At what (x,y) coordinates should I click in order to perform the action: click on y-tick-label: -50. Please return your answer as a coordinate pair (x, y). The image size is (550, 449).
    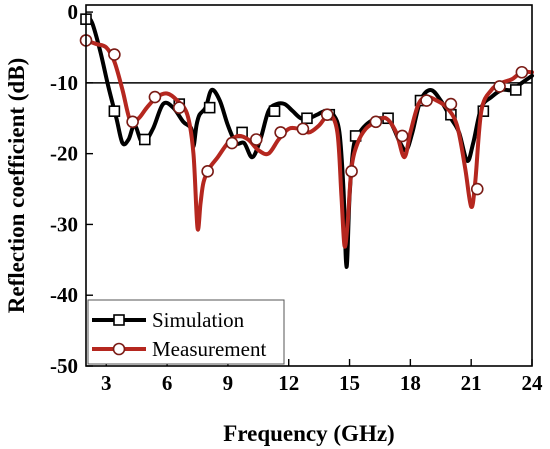
    Looking at the image, I should click on (64, 366).